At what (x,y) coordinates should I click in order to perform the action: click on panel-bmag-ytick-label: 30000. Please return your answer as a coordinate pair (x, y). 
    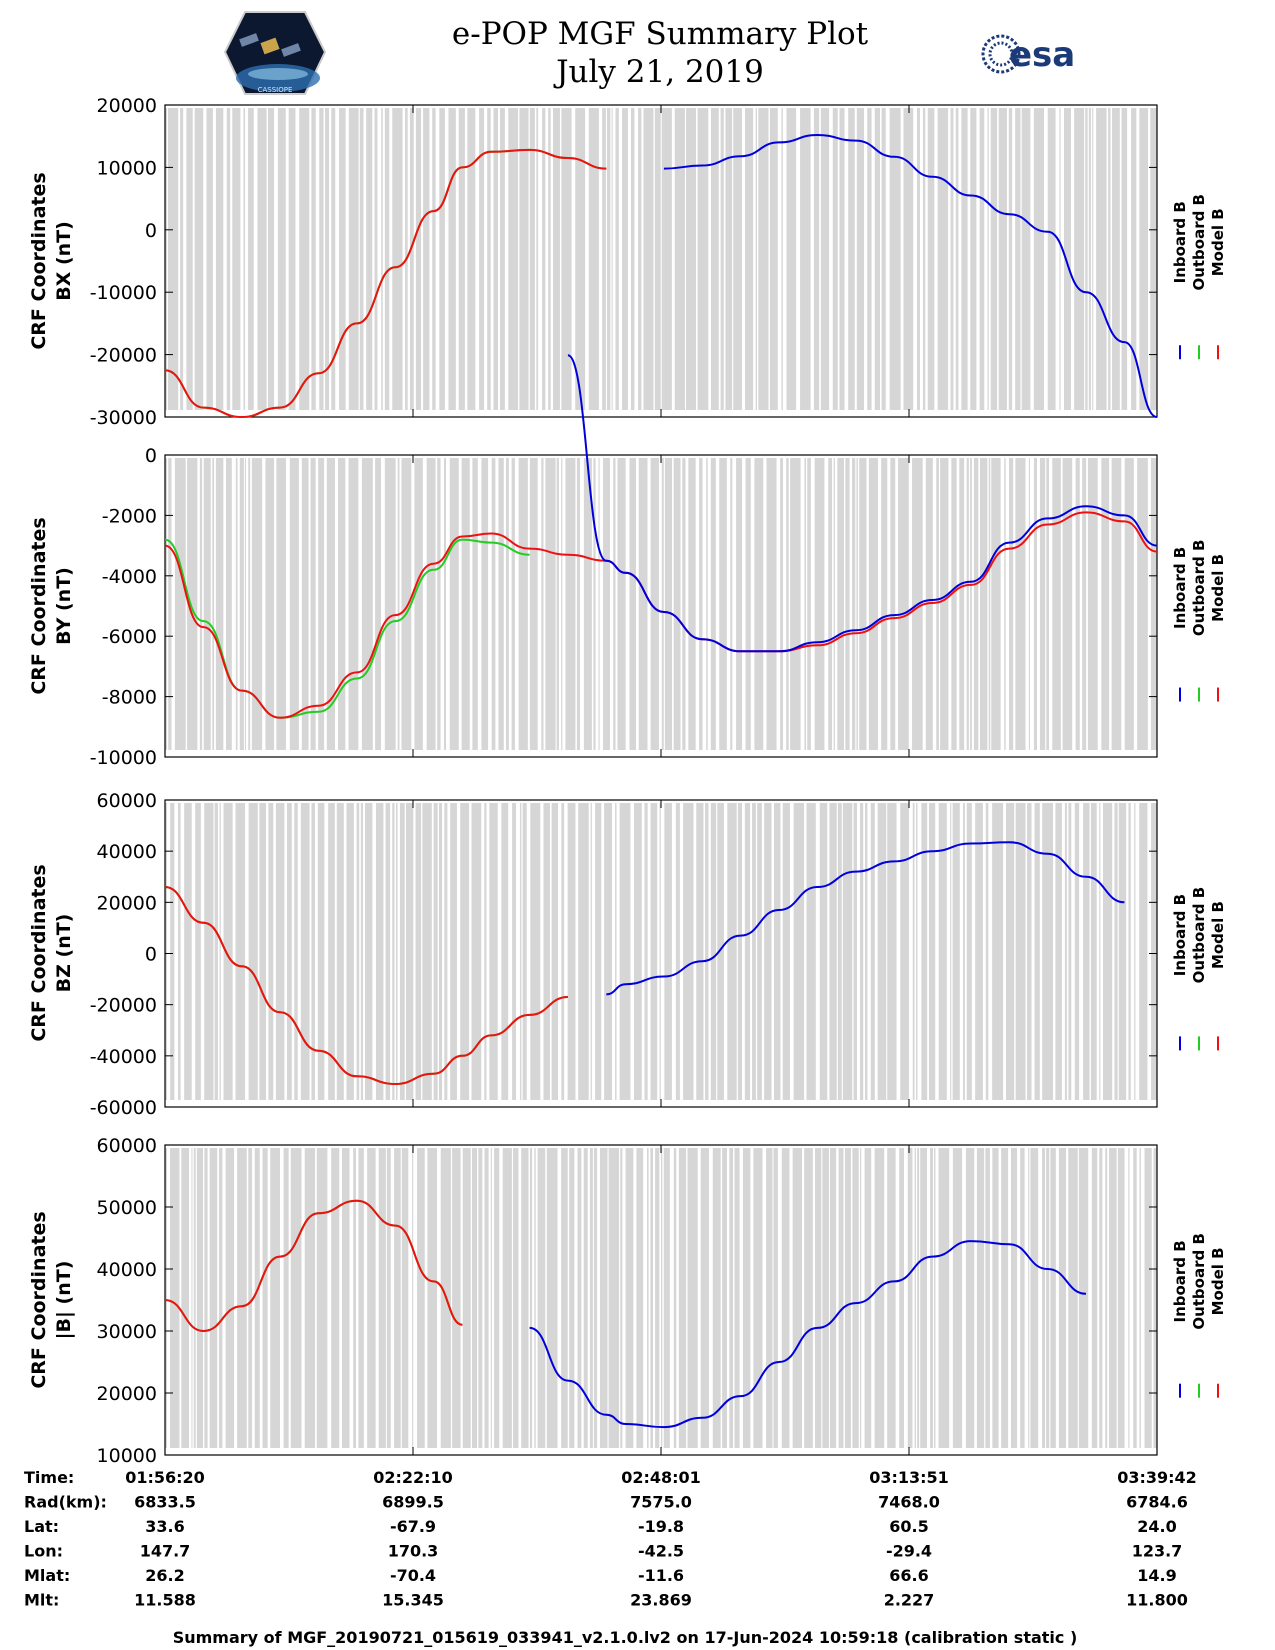
    Looking at the image, I should click on (127, 1332).